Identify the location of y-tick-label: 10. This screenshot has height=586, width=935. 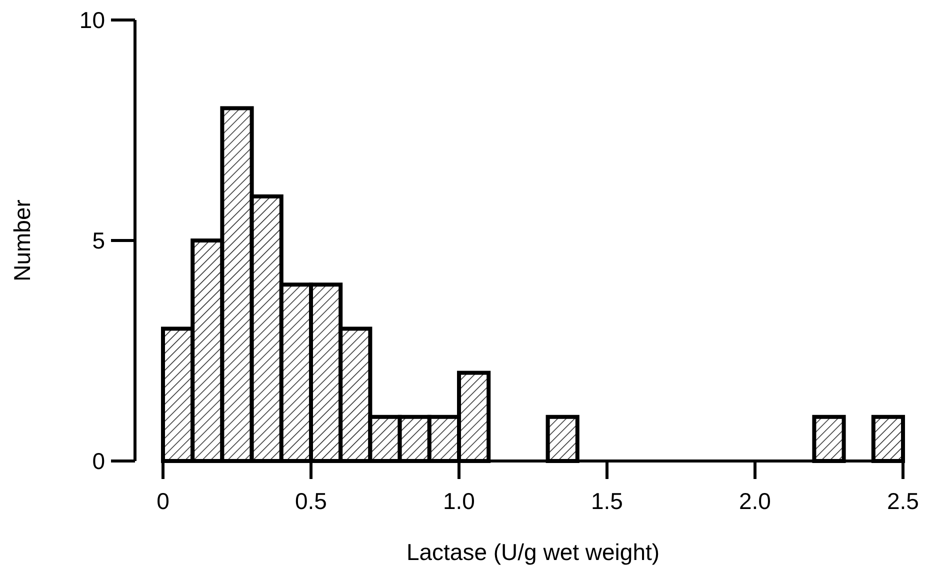
(92, 20).